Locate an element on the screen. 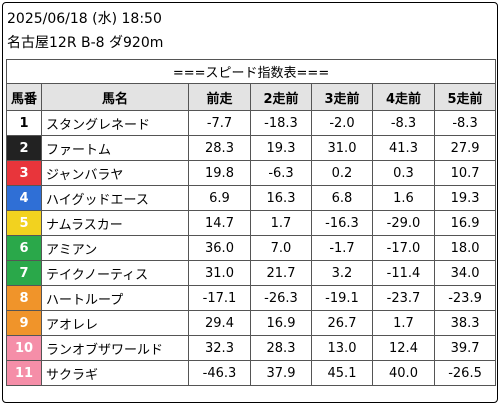  horse-name-cell: ランオブザワールド is located at coordinates (115, 348).